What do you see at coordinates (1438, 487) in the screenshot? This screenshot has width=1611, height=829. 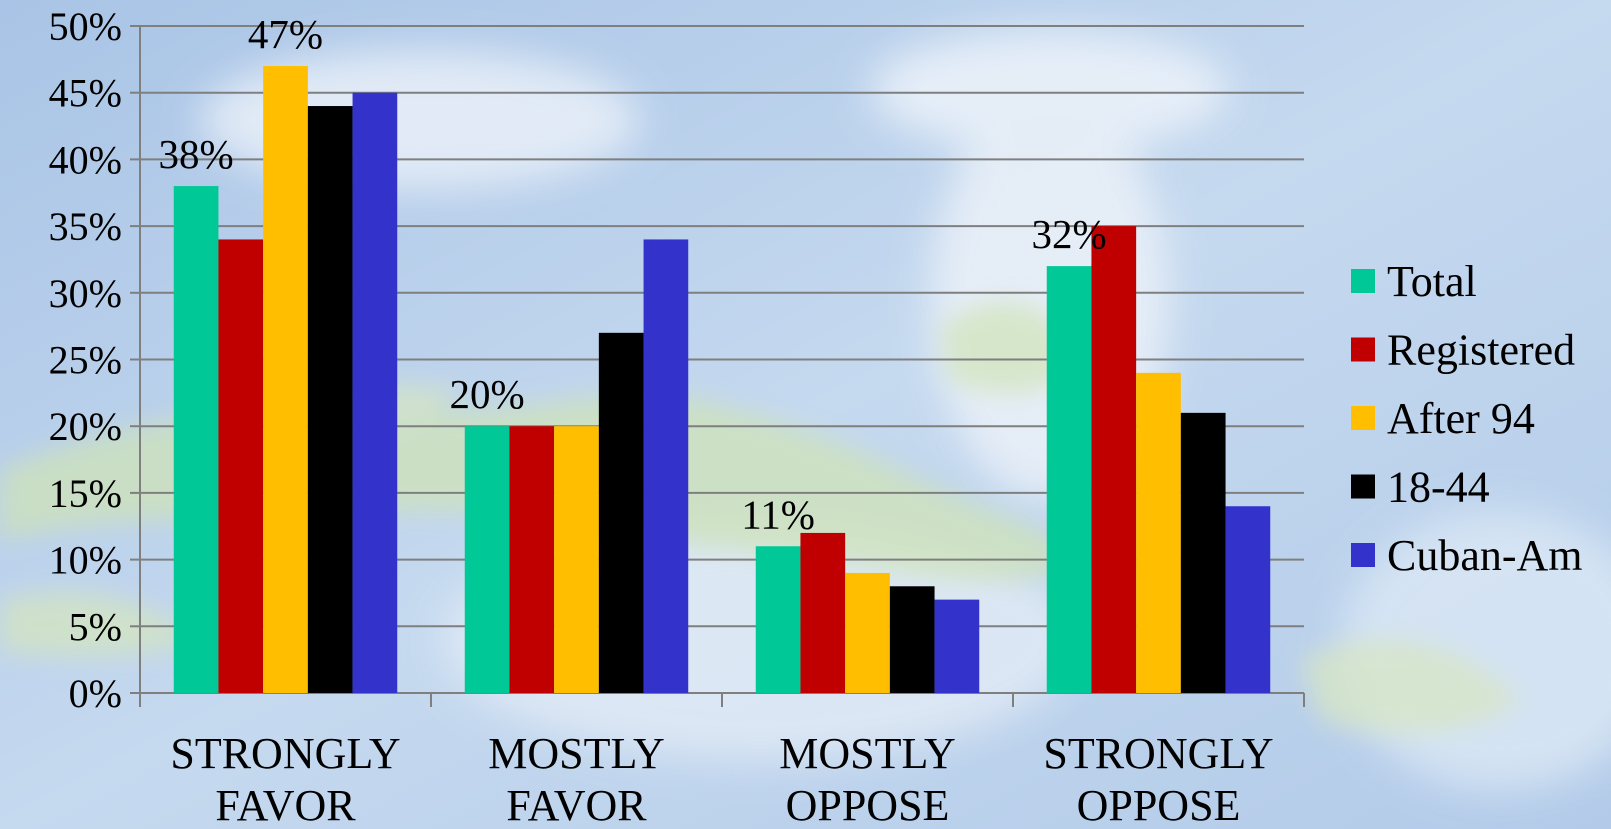 I see `legend-label: 18-44` at bounding box center [1438, 487].